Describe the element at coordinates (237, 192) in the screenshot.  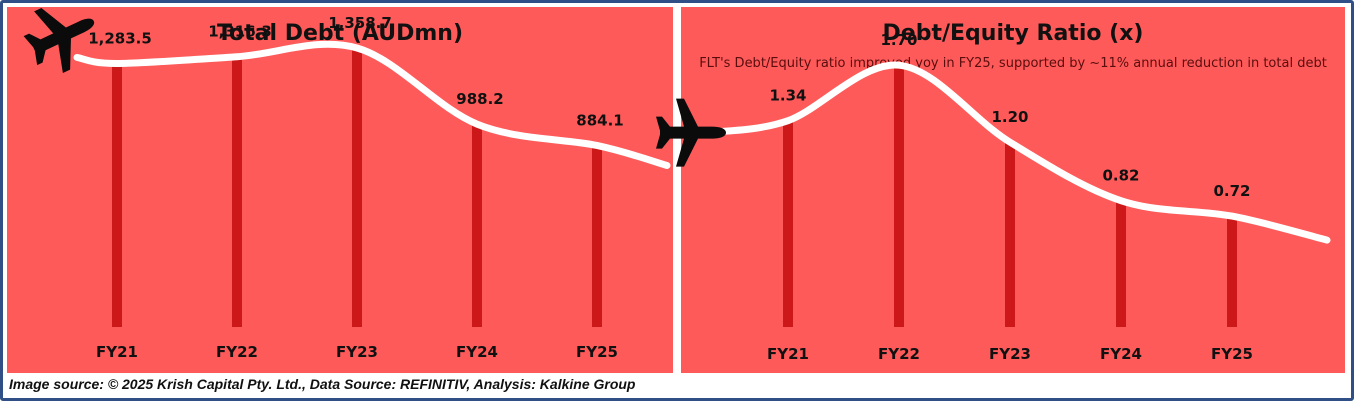
I see `chart0-bar-fy22` at that location.